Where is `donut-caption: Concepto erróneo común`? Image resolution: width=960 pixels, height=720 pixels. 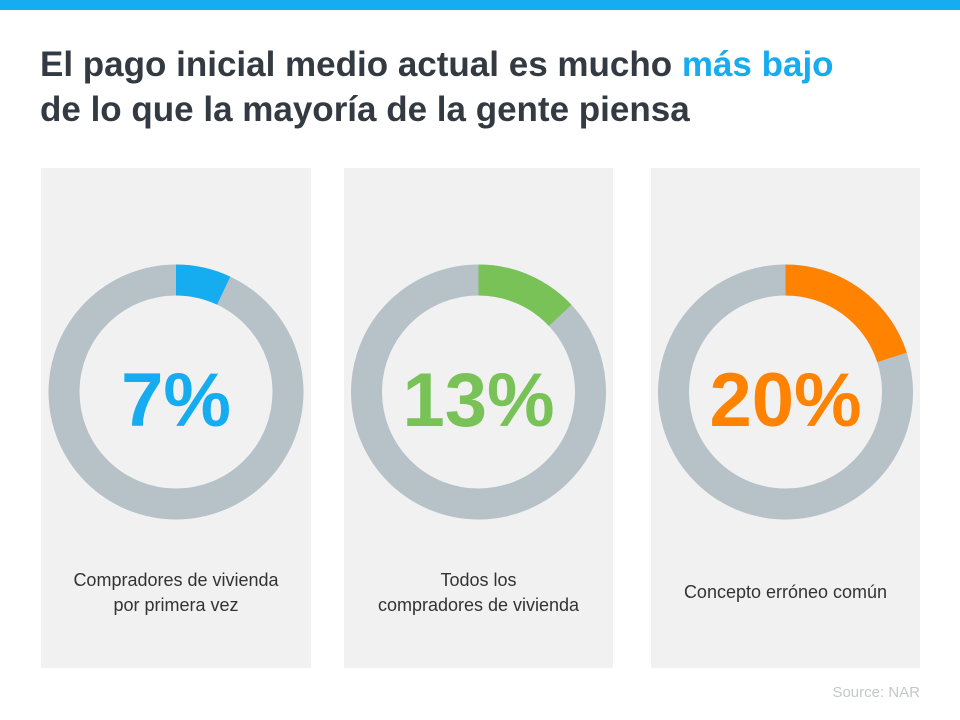
donut-caption: Concepto erróneo común is located at coordinates (785, 592).